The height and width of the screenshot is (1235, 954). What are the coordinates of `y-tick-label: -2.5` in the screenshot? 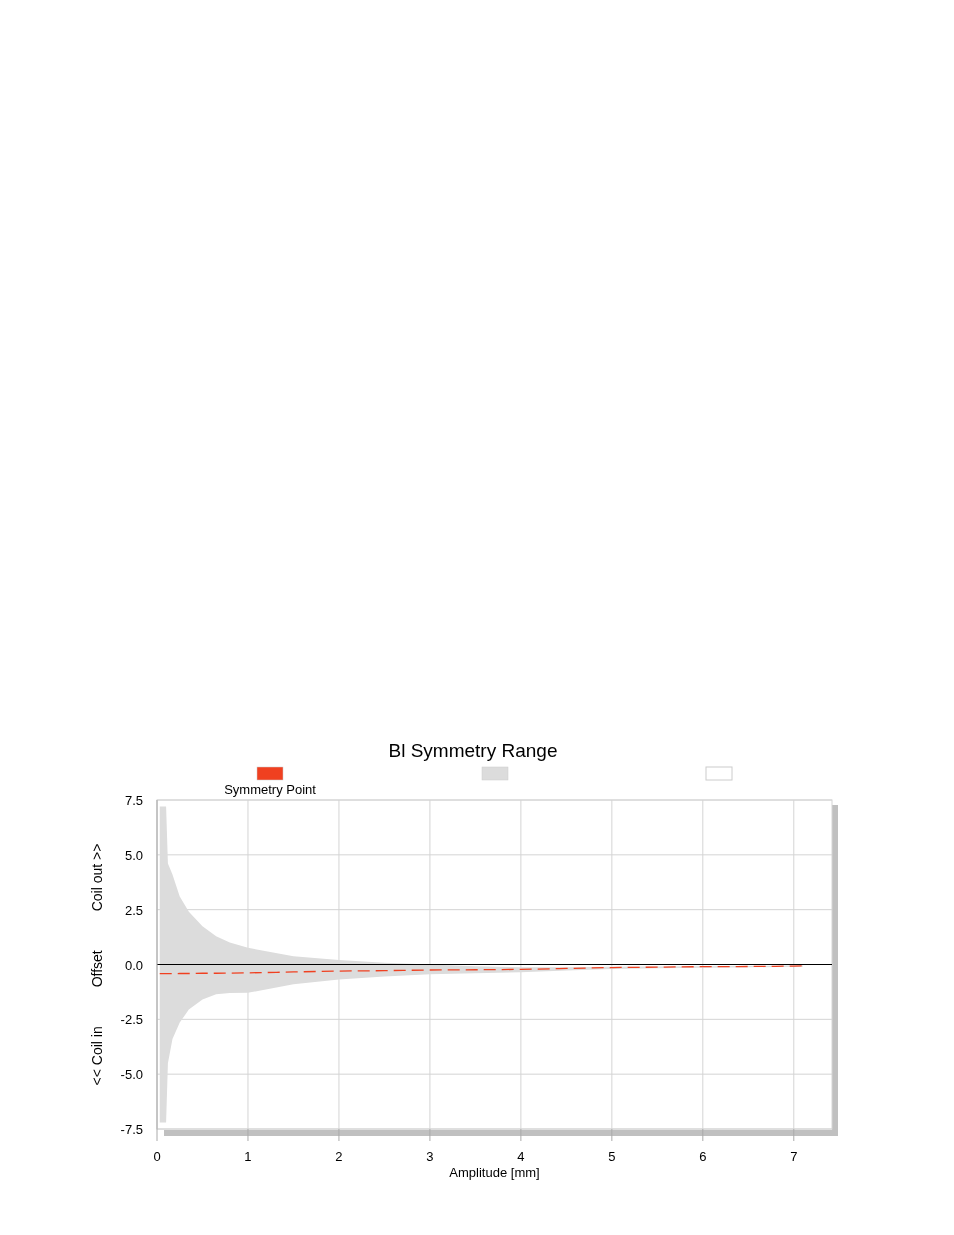 It's located at (131, 1020).